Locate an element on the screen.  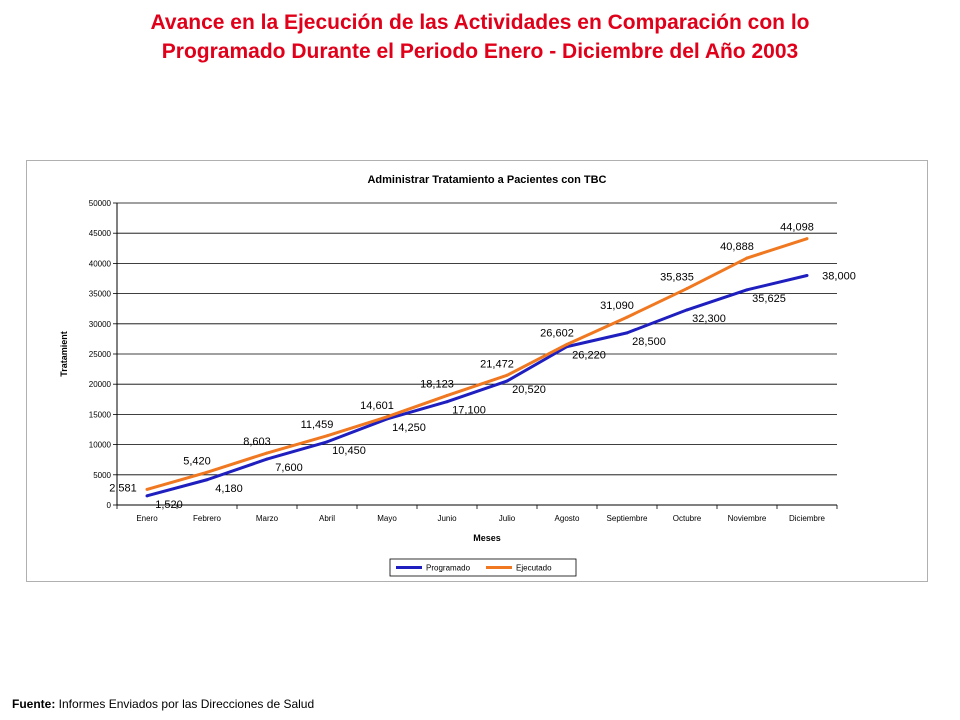
legend-label-programado: Programado is located at coordinates (448, 568).